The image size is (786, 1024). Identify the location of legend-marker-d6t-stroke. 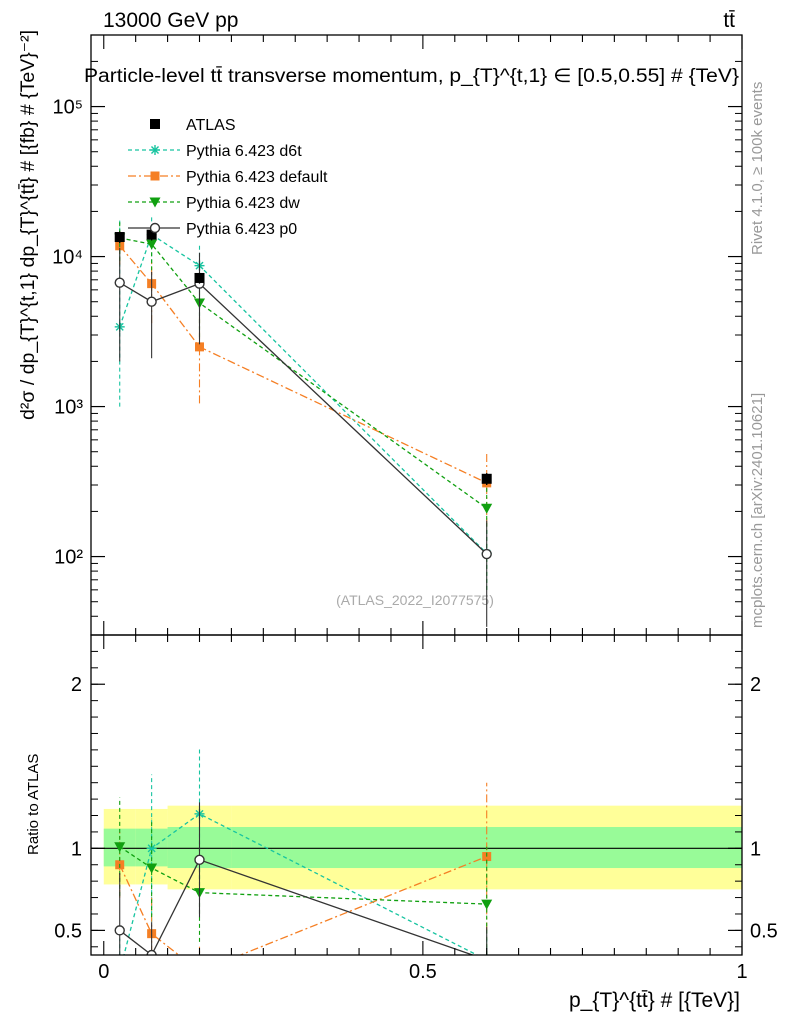
(155, 150).